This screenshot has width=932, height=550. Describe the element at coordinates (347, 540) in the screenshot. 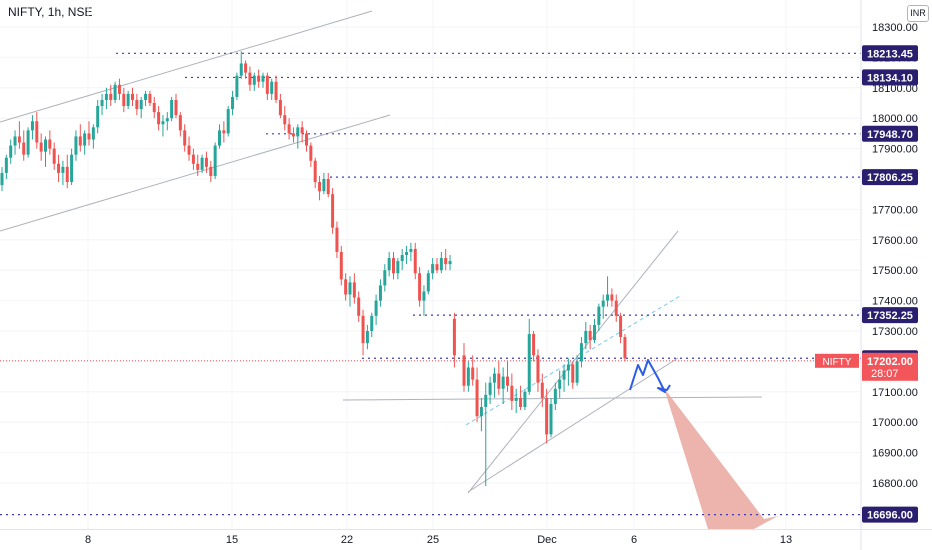

I see `x-tick-label: 22` at that location.